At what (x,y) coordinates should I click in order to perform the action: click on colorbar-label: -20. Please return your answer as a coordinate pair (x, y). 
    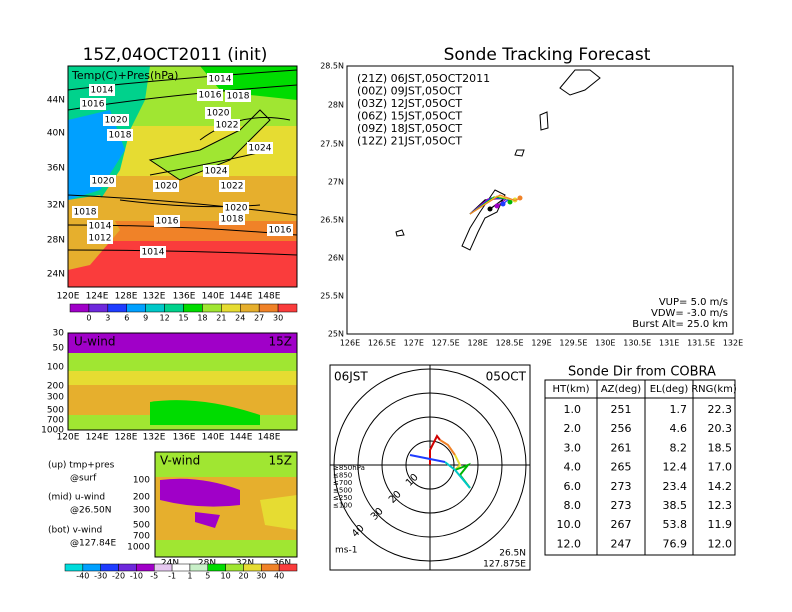
    Looking at the image, I should click on (118, 576).